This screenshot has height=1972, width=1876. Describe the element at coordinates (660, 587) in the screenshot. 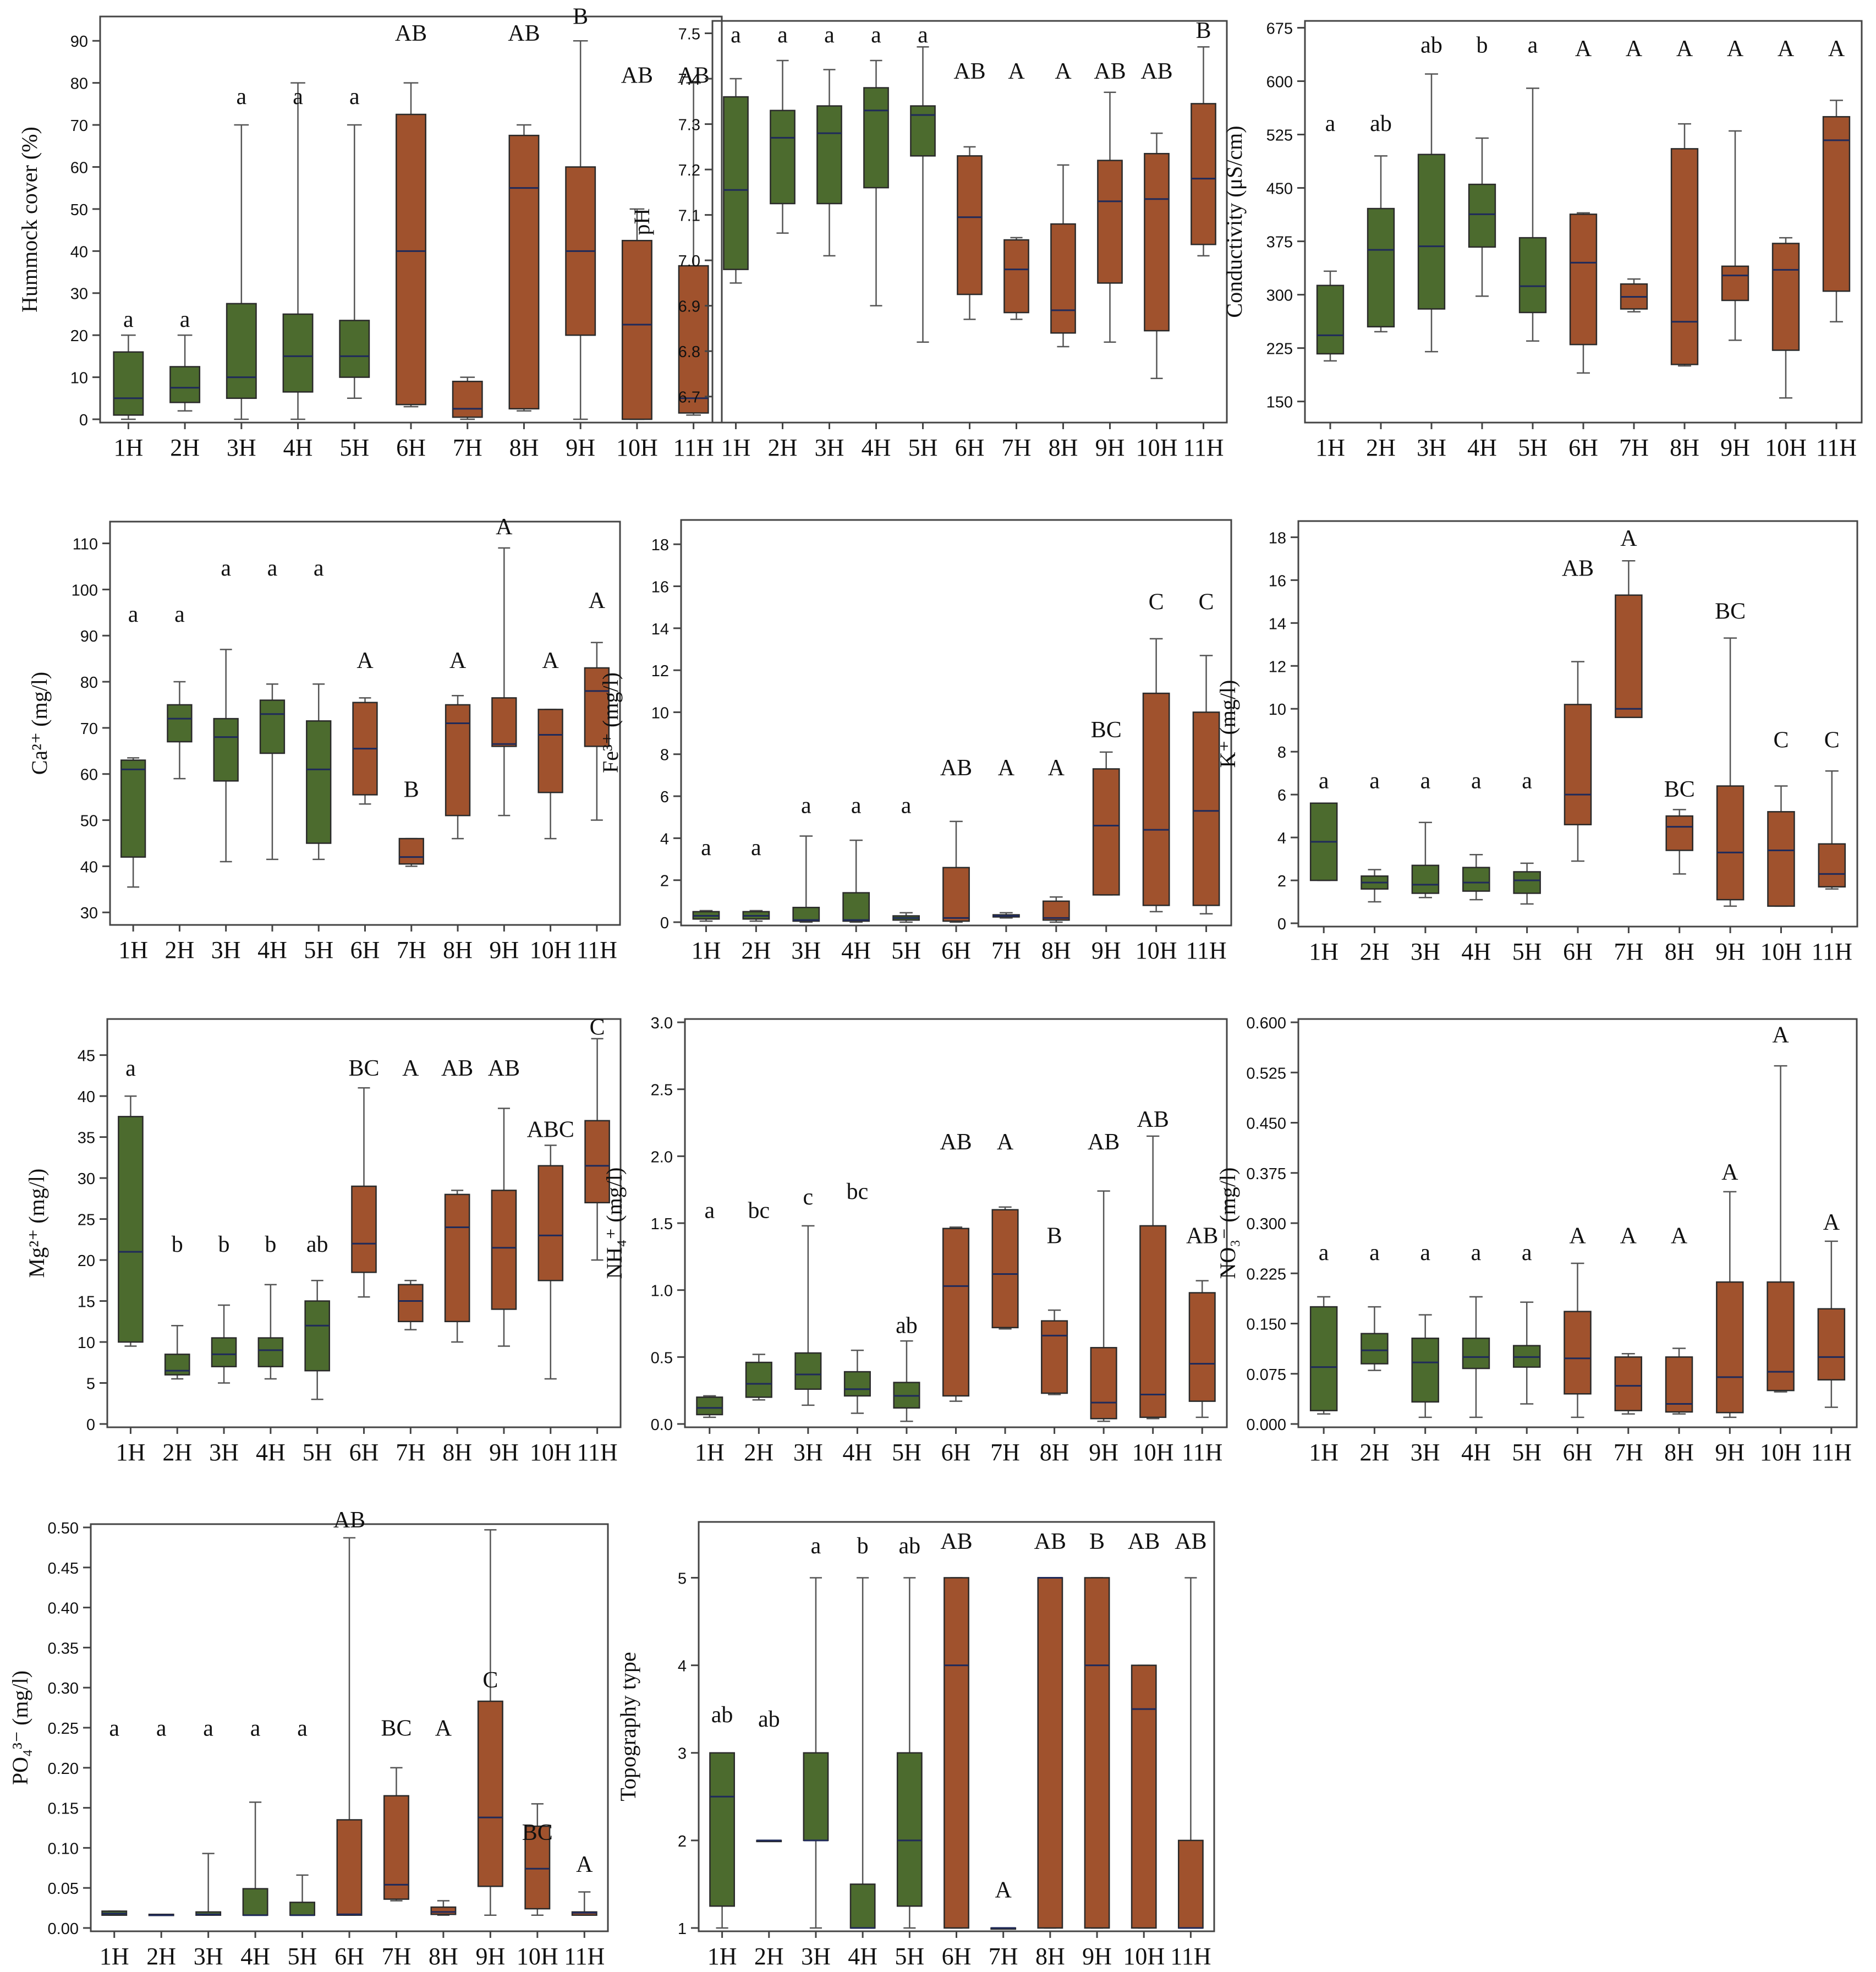

I see `y-tick-label: 16` at that location.